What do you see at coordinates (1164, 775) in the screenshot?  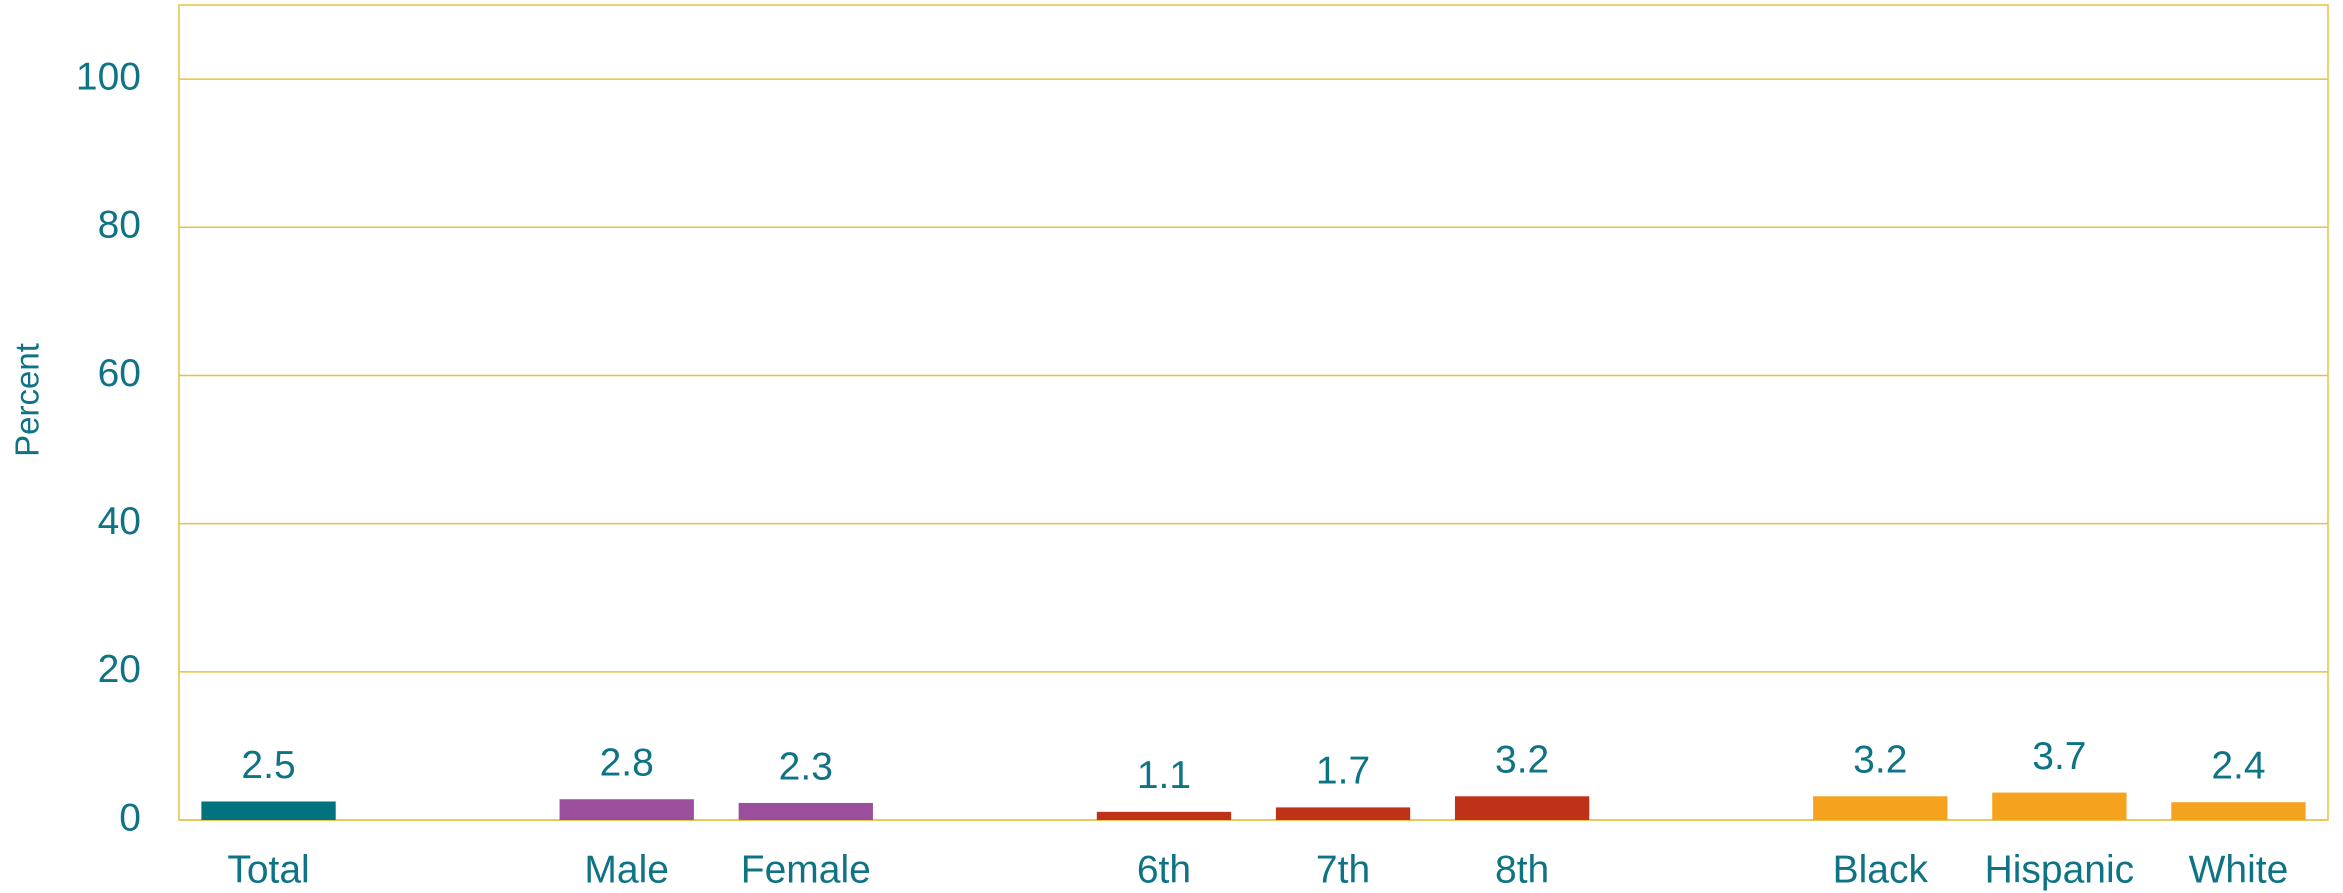 I see `value-label: 1.1` at bounding box center [1164, 775].